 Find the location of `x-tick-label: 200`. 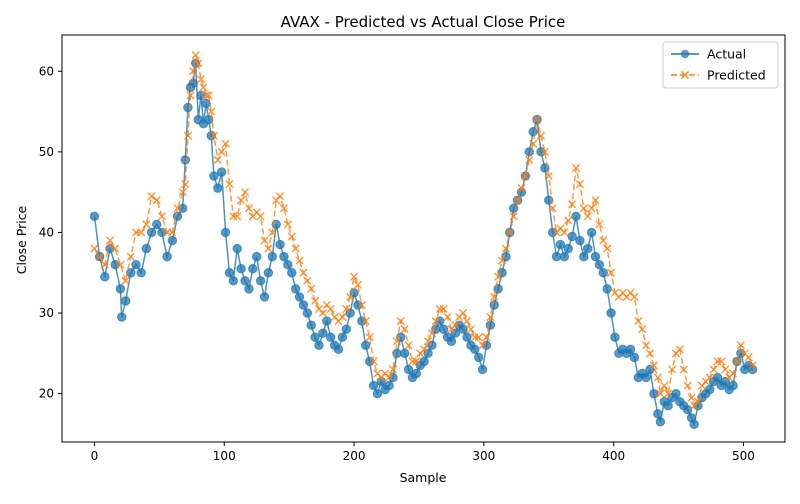

x-tick-label: 200 is located at coordinates (354, 456).